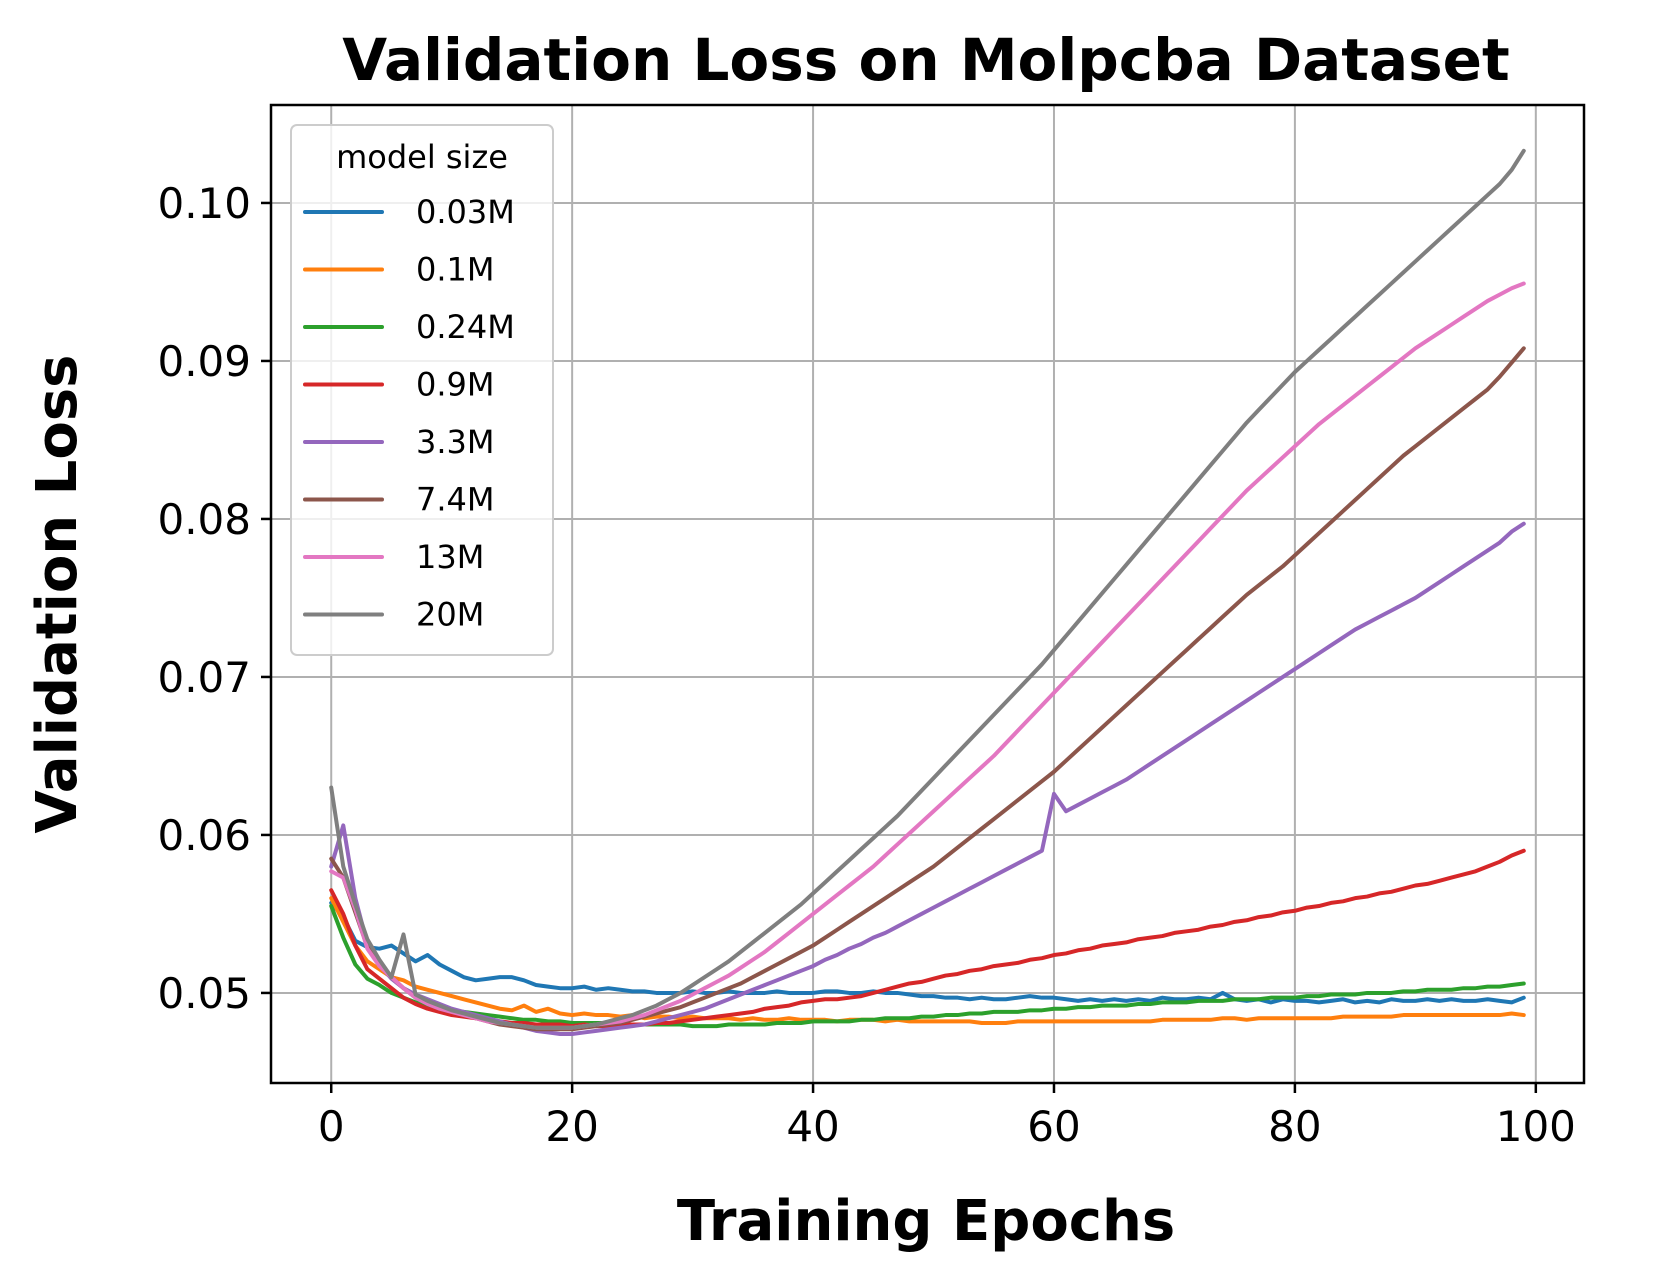 The image size is (1660, 1276). I want to click on y-tick-label: 0.07, so click(204, 677).